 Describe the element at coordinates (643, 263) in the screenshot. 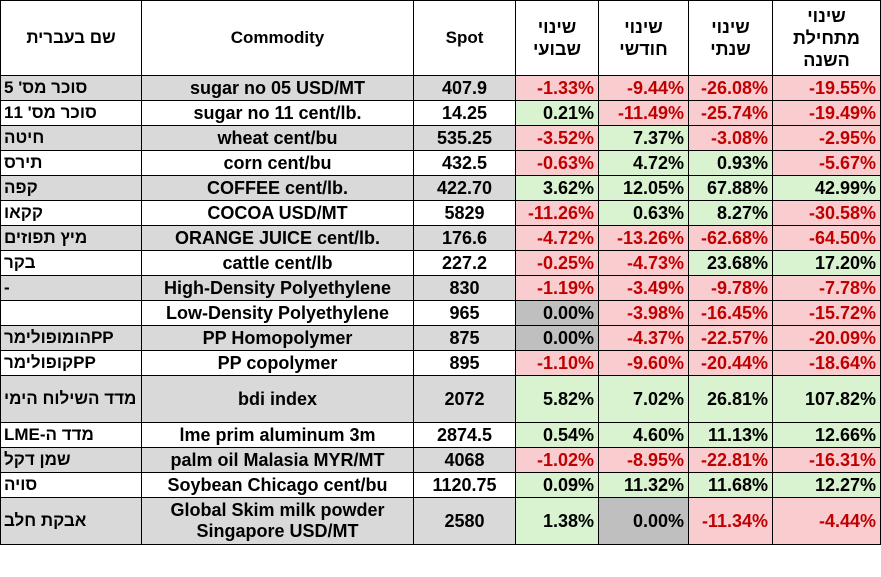

I see `cell-monthly-change: -4.73%` at that location.